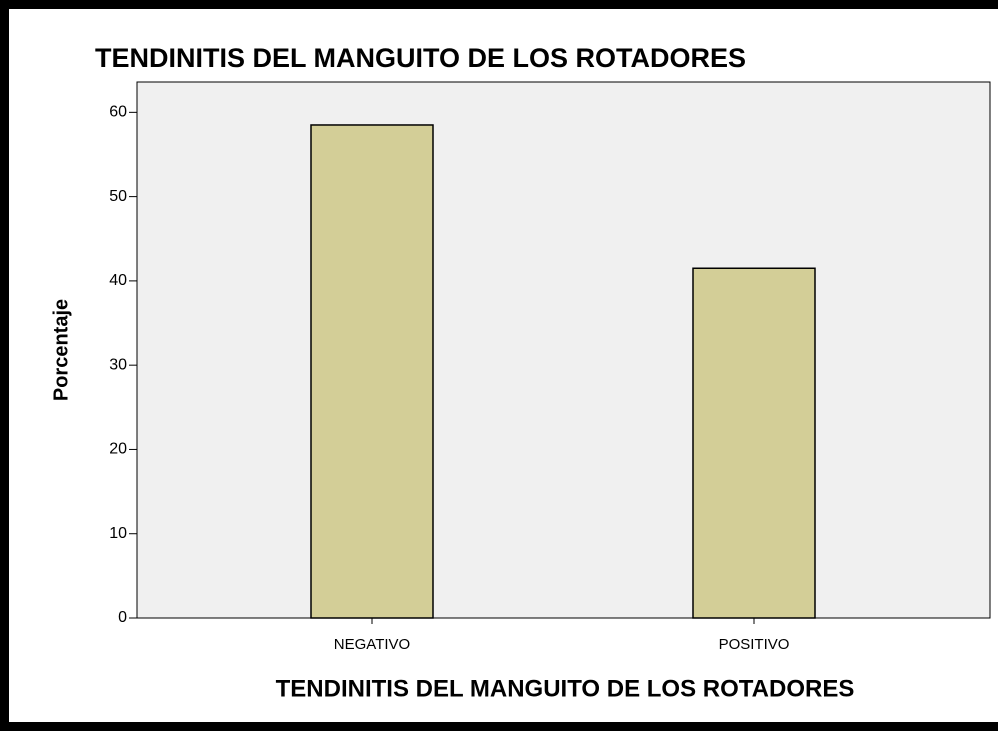 The width and height of the screenshot is (998, 731). I want to click on y-tick-label: 0, so click(122, 617).